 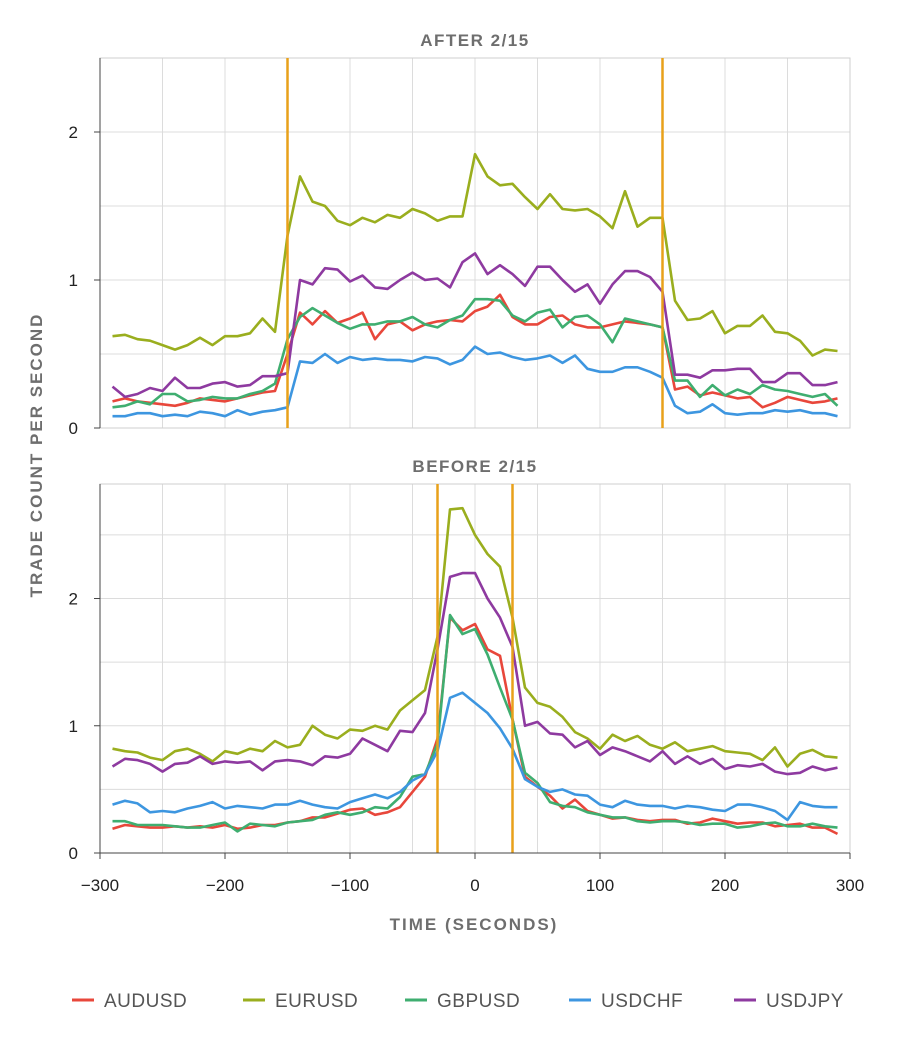 What do you see at coordinates (316, 1001) in the screenshot?
I see `legend-label: EURUSD` at bounding box center [316, 1001].